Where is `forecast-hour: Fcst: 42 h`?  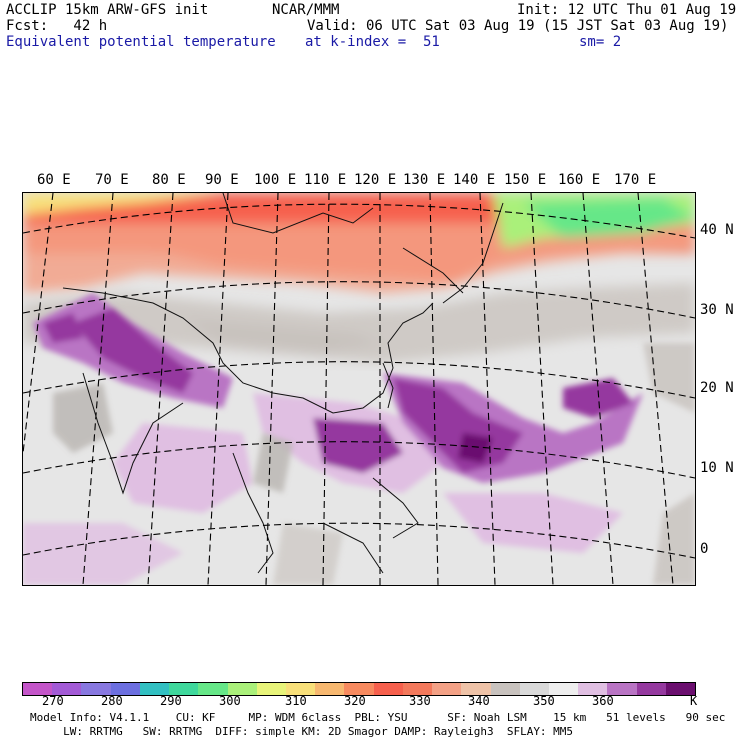 forecast-hour: Fcst: 42 h is located at coordinates (57, 26).